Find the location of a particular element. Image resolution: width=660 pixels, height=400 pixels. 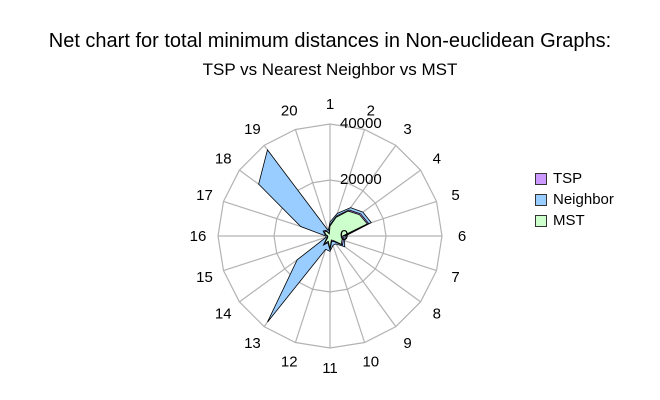

category-label: 5 is located at coordinates (455, 195).